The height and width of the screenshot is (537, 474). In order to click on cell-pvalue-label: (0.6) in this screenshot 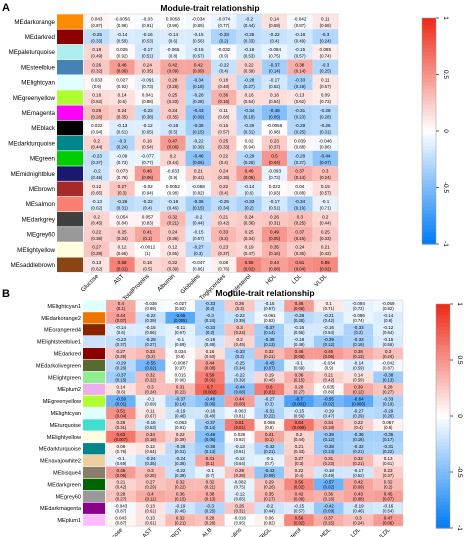, I will do `click(172, 40)`.